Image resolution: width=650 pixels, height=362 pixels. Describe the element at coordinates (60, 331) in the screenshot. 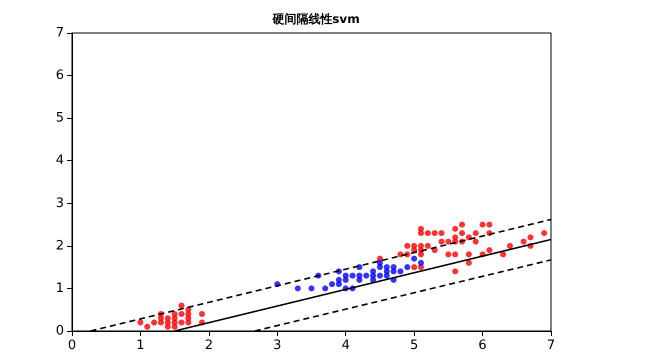

I see `y-tick-label: 0` at that location.